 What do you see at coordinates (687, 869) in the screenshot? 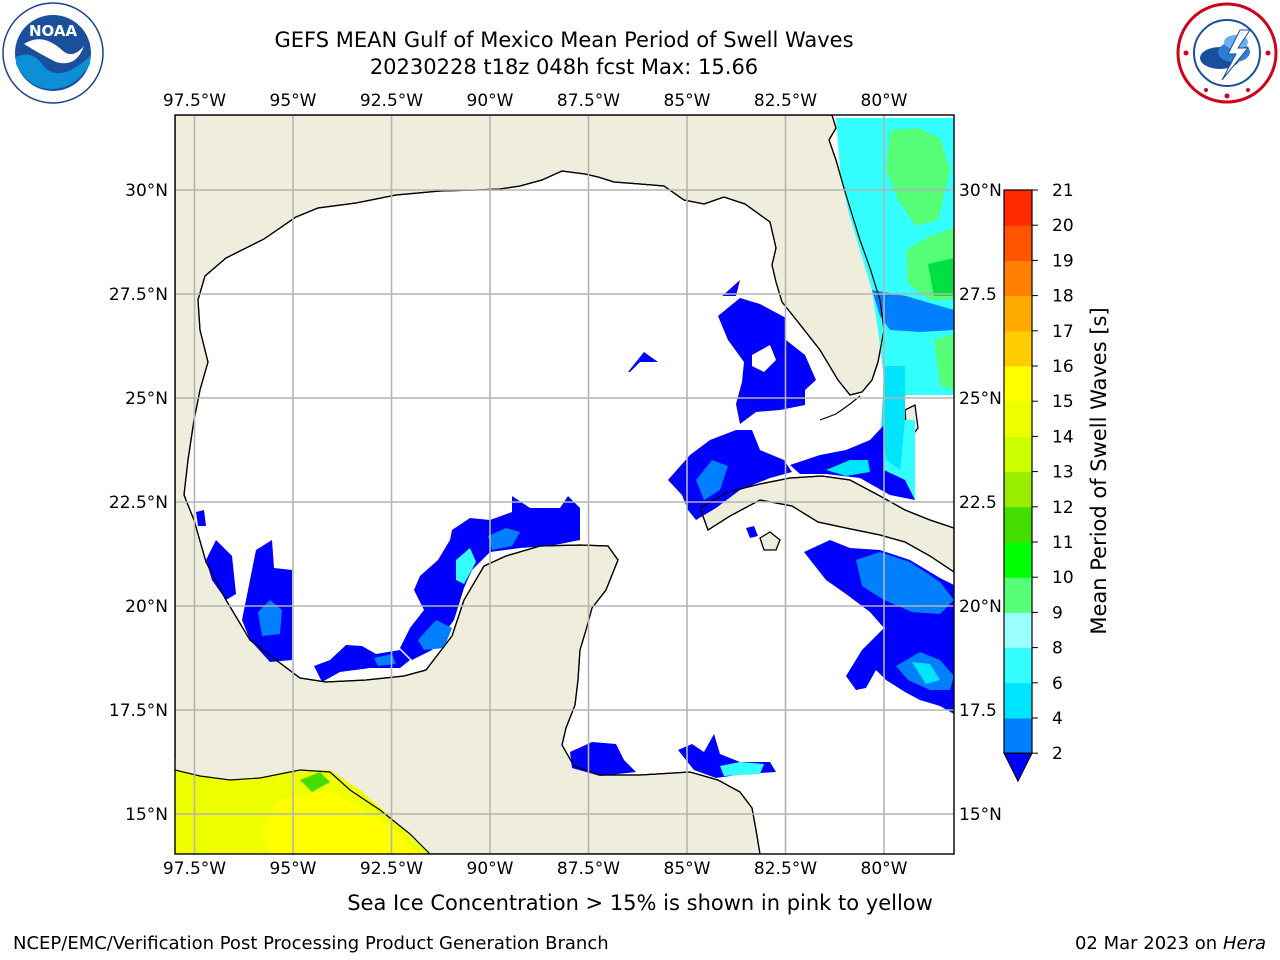
I see `lon-tick-label-bottom: 85°W` at bounding box center [687, 869].